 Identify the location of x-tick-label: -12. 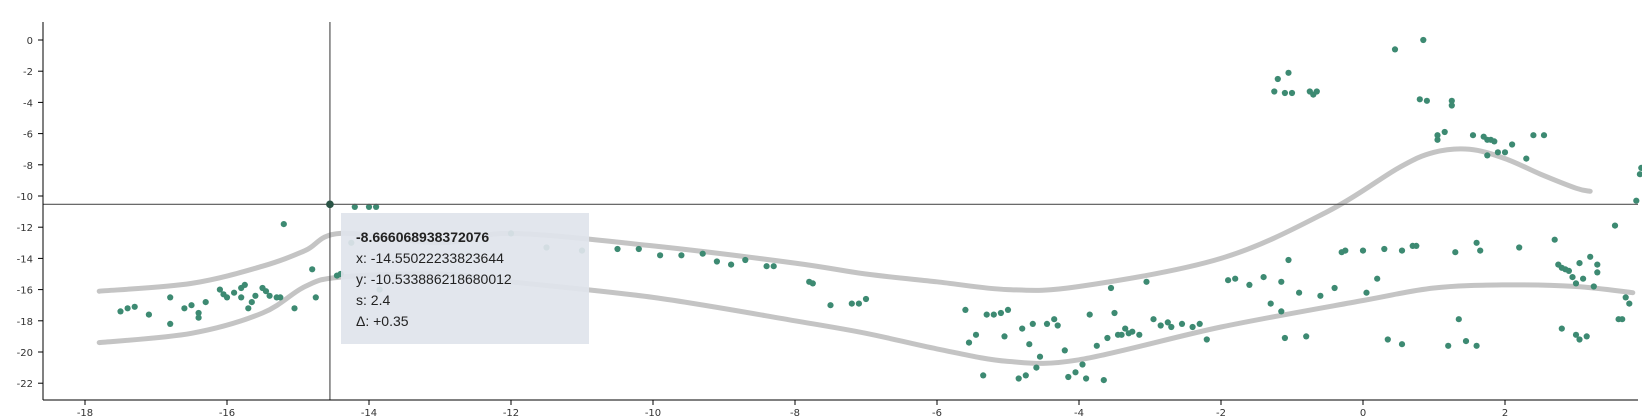
(511, 413).